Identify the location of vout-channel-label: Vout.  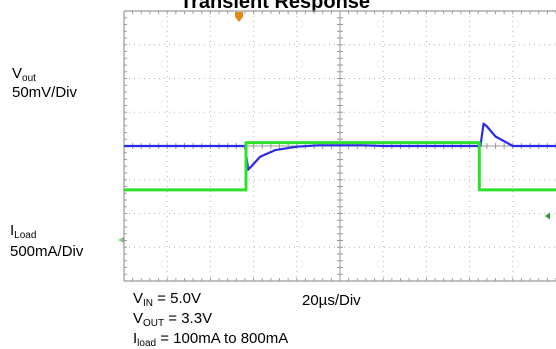
(24, 74).